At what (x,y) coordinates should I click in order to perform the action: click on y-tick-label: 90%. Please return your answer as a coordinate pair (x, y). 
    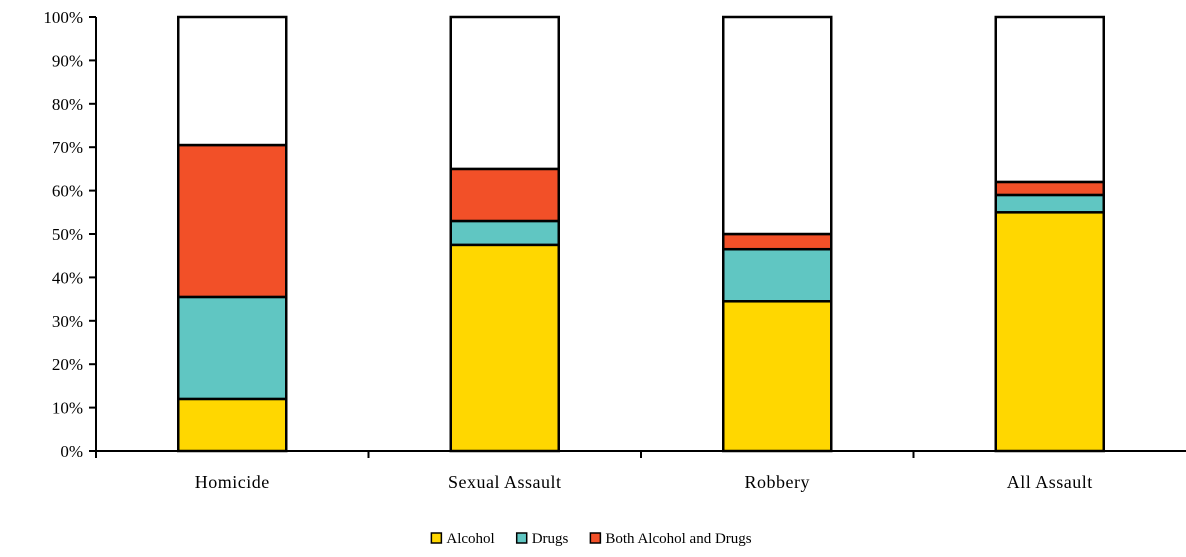
    Looking at the image, I should click on (67, 60).